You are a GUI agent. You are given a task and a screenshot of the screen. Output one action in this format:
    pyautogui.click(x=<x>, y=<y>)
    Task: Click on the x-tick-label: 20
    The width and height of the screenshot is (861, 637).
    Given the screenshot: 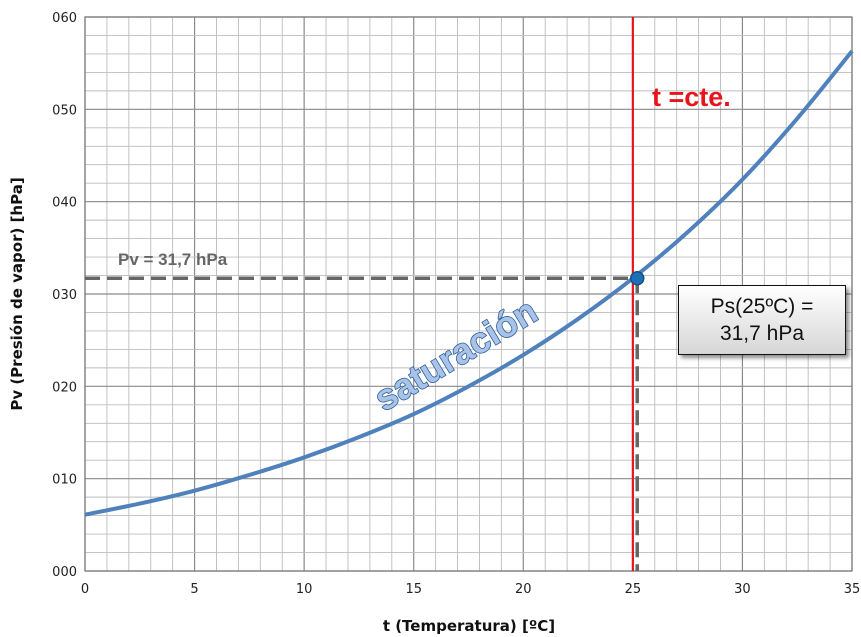 What is the action you would take?
    pyautogui.click(x=523, y=589)
    